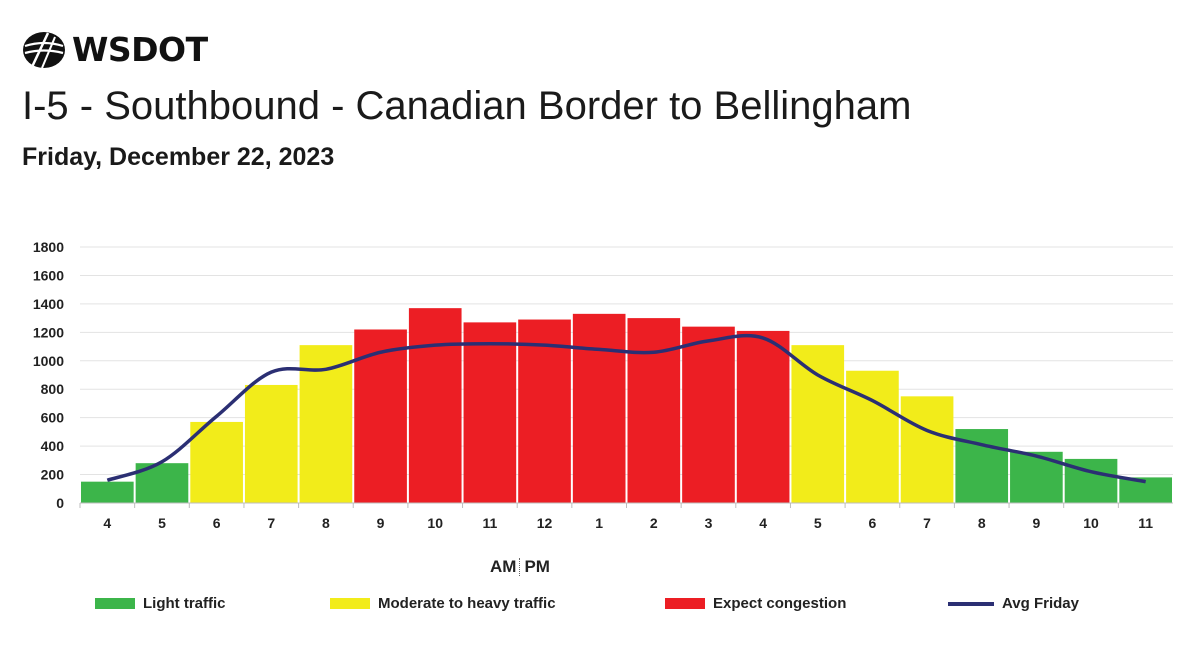  Describe the element at coordinates (467, 603) in the screenshot. I see `legend-moderate-label: Moderate to heavy traffic` at that location.